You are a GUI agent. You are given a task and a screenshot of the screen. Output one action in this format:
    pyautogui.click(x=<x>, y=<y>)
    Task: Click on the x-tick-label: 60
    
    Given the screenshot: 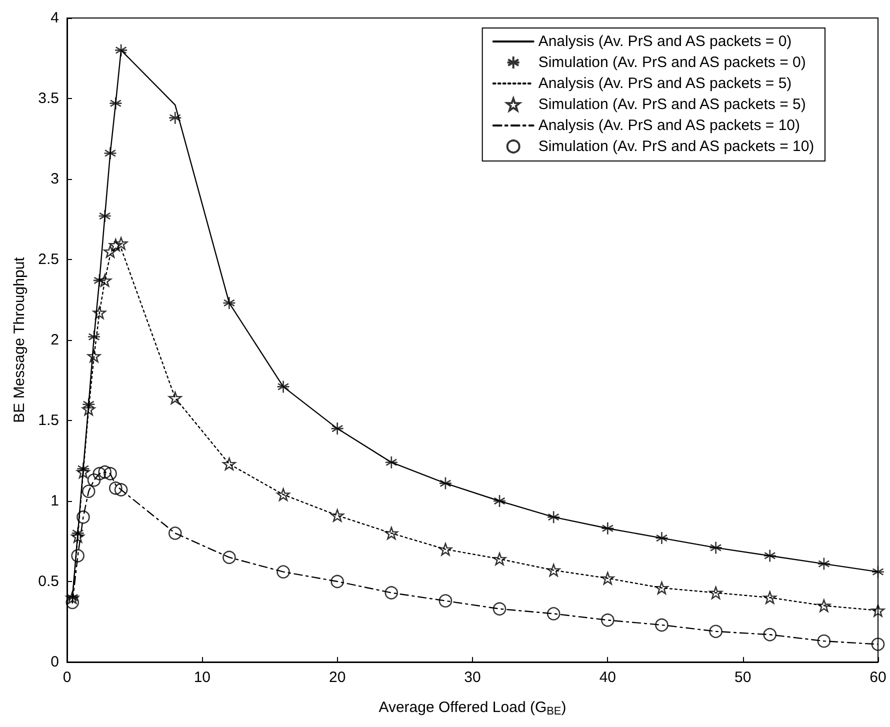 What is the action you would take?
    pyautogui.click(x=878, y=677)
    